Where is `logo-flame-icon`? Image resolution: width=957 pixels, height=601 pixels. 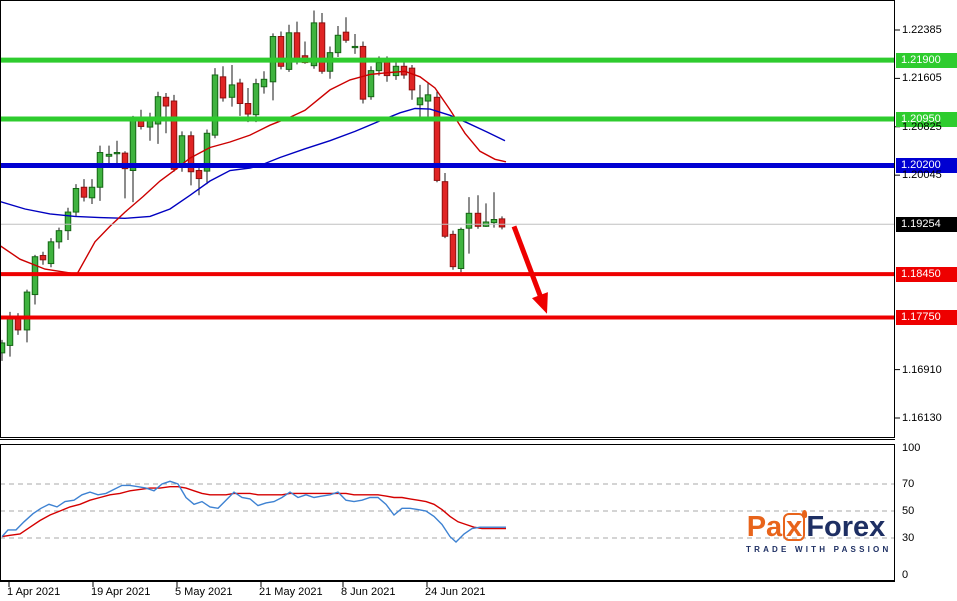
logo-flame-icon is located at coordinates (805, 514).